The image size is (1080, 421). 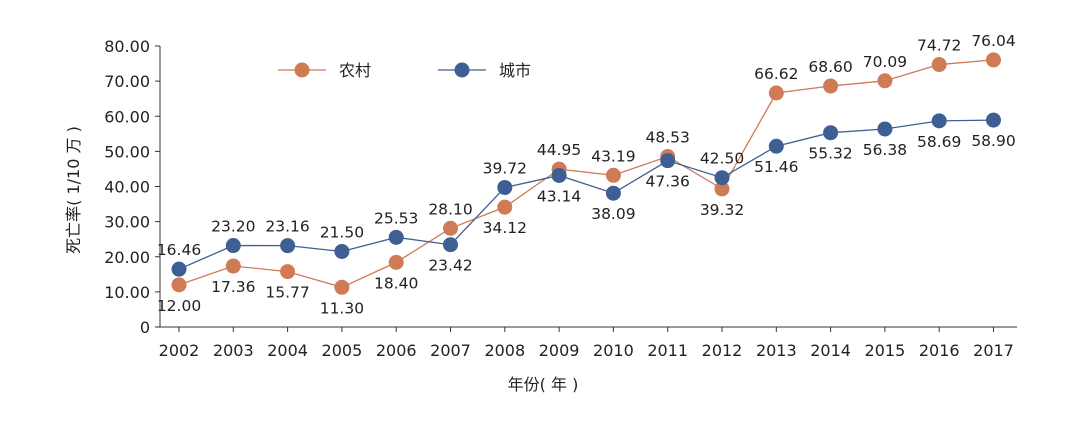 I want to click on x-tick-label: 2006, so click(x=396, y=350).